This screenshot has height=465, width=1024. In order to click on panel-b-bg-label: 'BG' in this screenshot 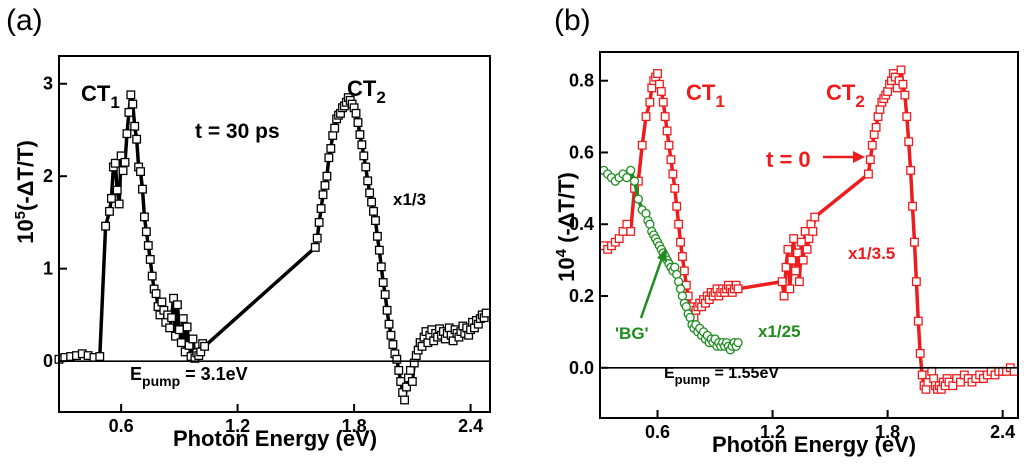, I will do `click(632, 333)`.